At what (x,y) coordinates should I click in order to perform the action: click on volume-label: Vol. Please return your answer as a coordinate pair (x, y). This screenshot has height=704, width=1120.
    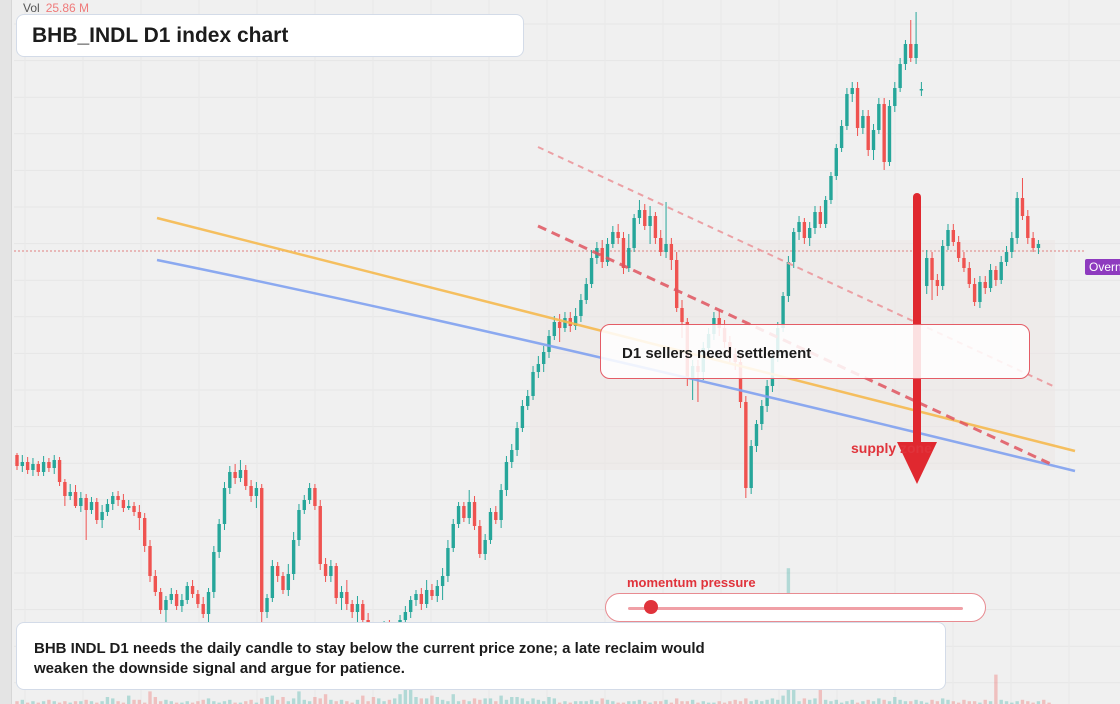
    Looking at the image, I should click on (31, 8).